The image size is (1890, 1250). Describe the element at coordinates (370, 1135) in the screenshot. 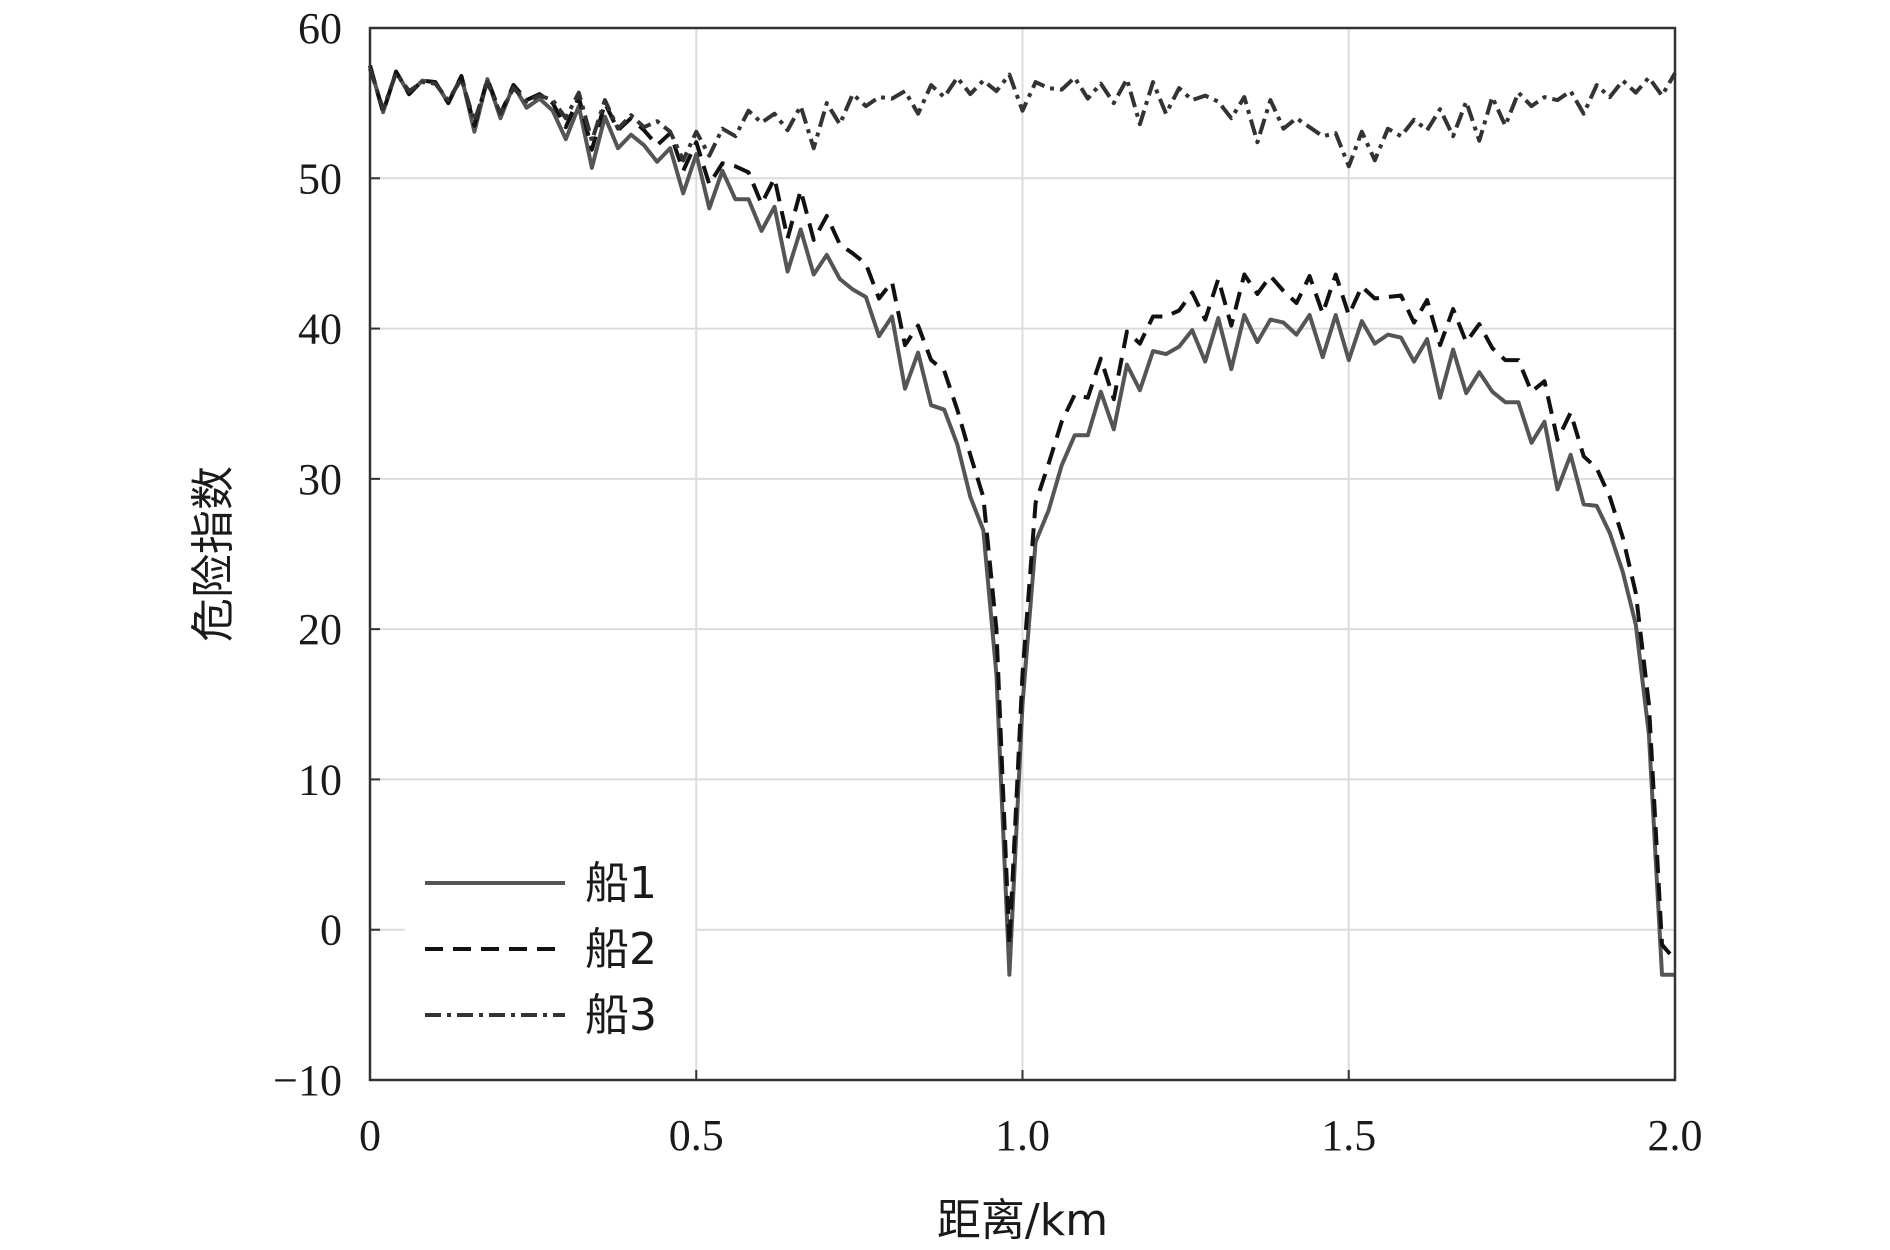

I see `x-tick-label-0: 0` at that location.